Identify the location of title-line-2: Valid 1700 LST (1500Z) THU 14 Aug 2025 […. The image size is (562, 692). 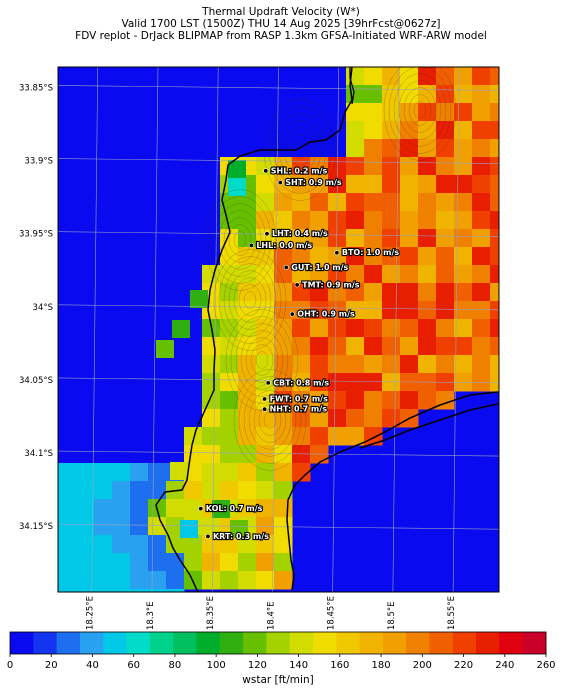
(281, 24).